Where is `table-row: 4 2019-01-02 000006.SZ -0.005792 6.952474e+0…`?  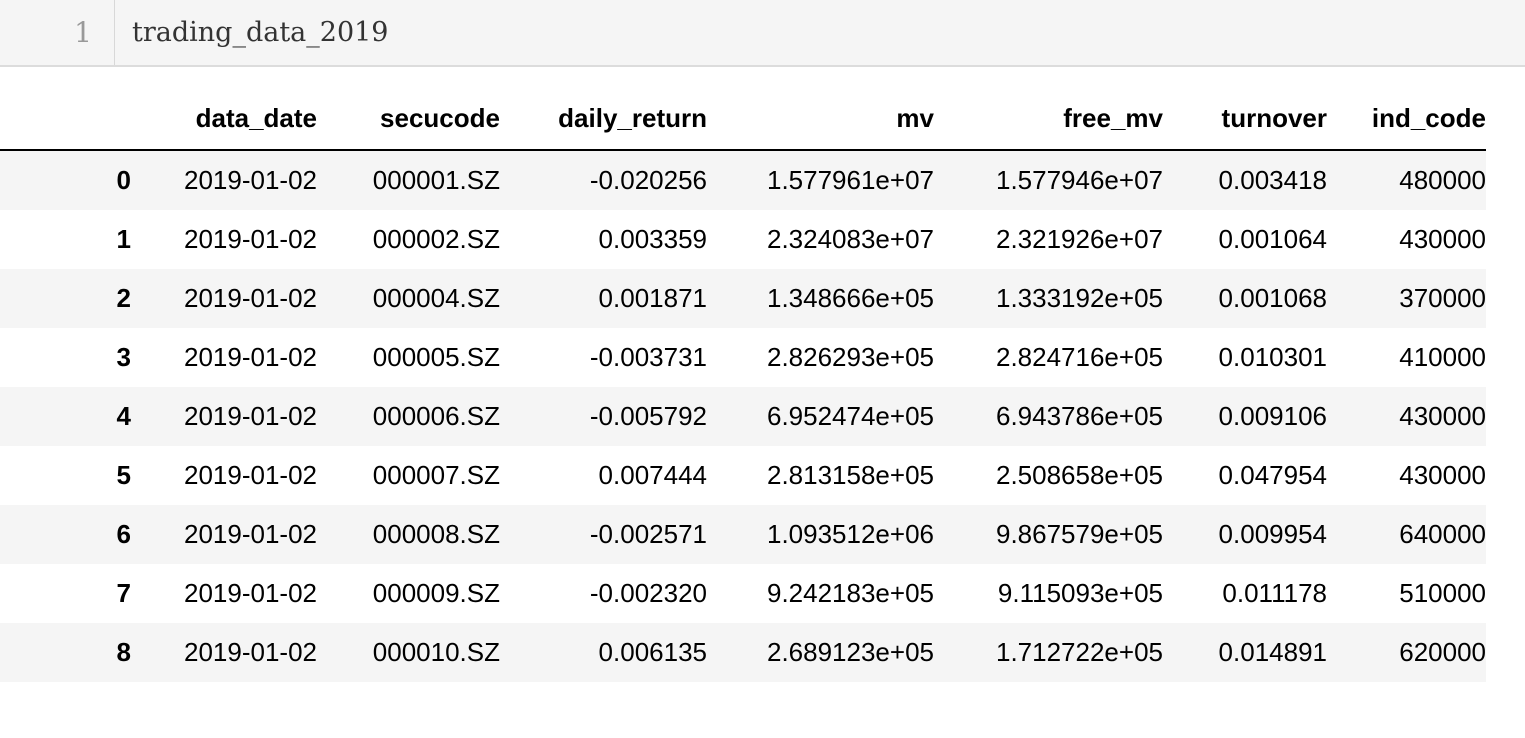 table-row: 4 2019-01-02 000006.SZ -0.005792 6.952474e+0… is located at coordinates (743, 416).